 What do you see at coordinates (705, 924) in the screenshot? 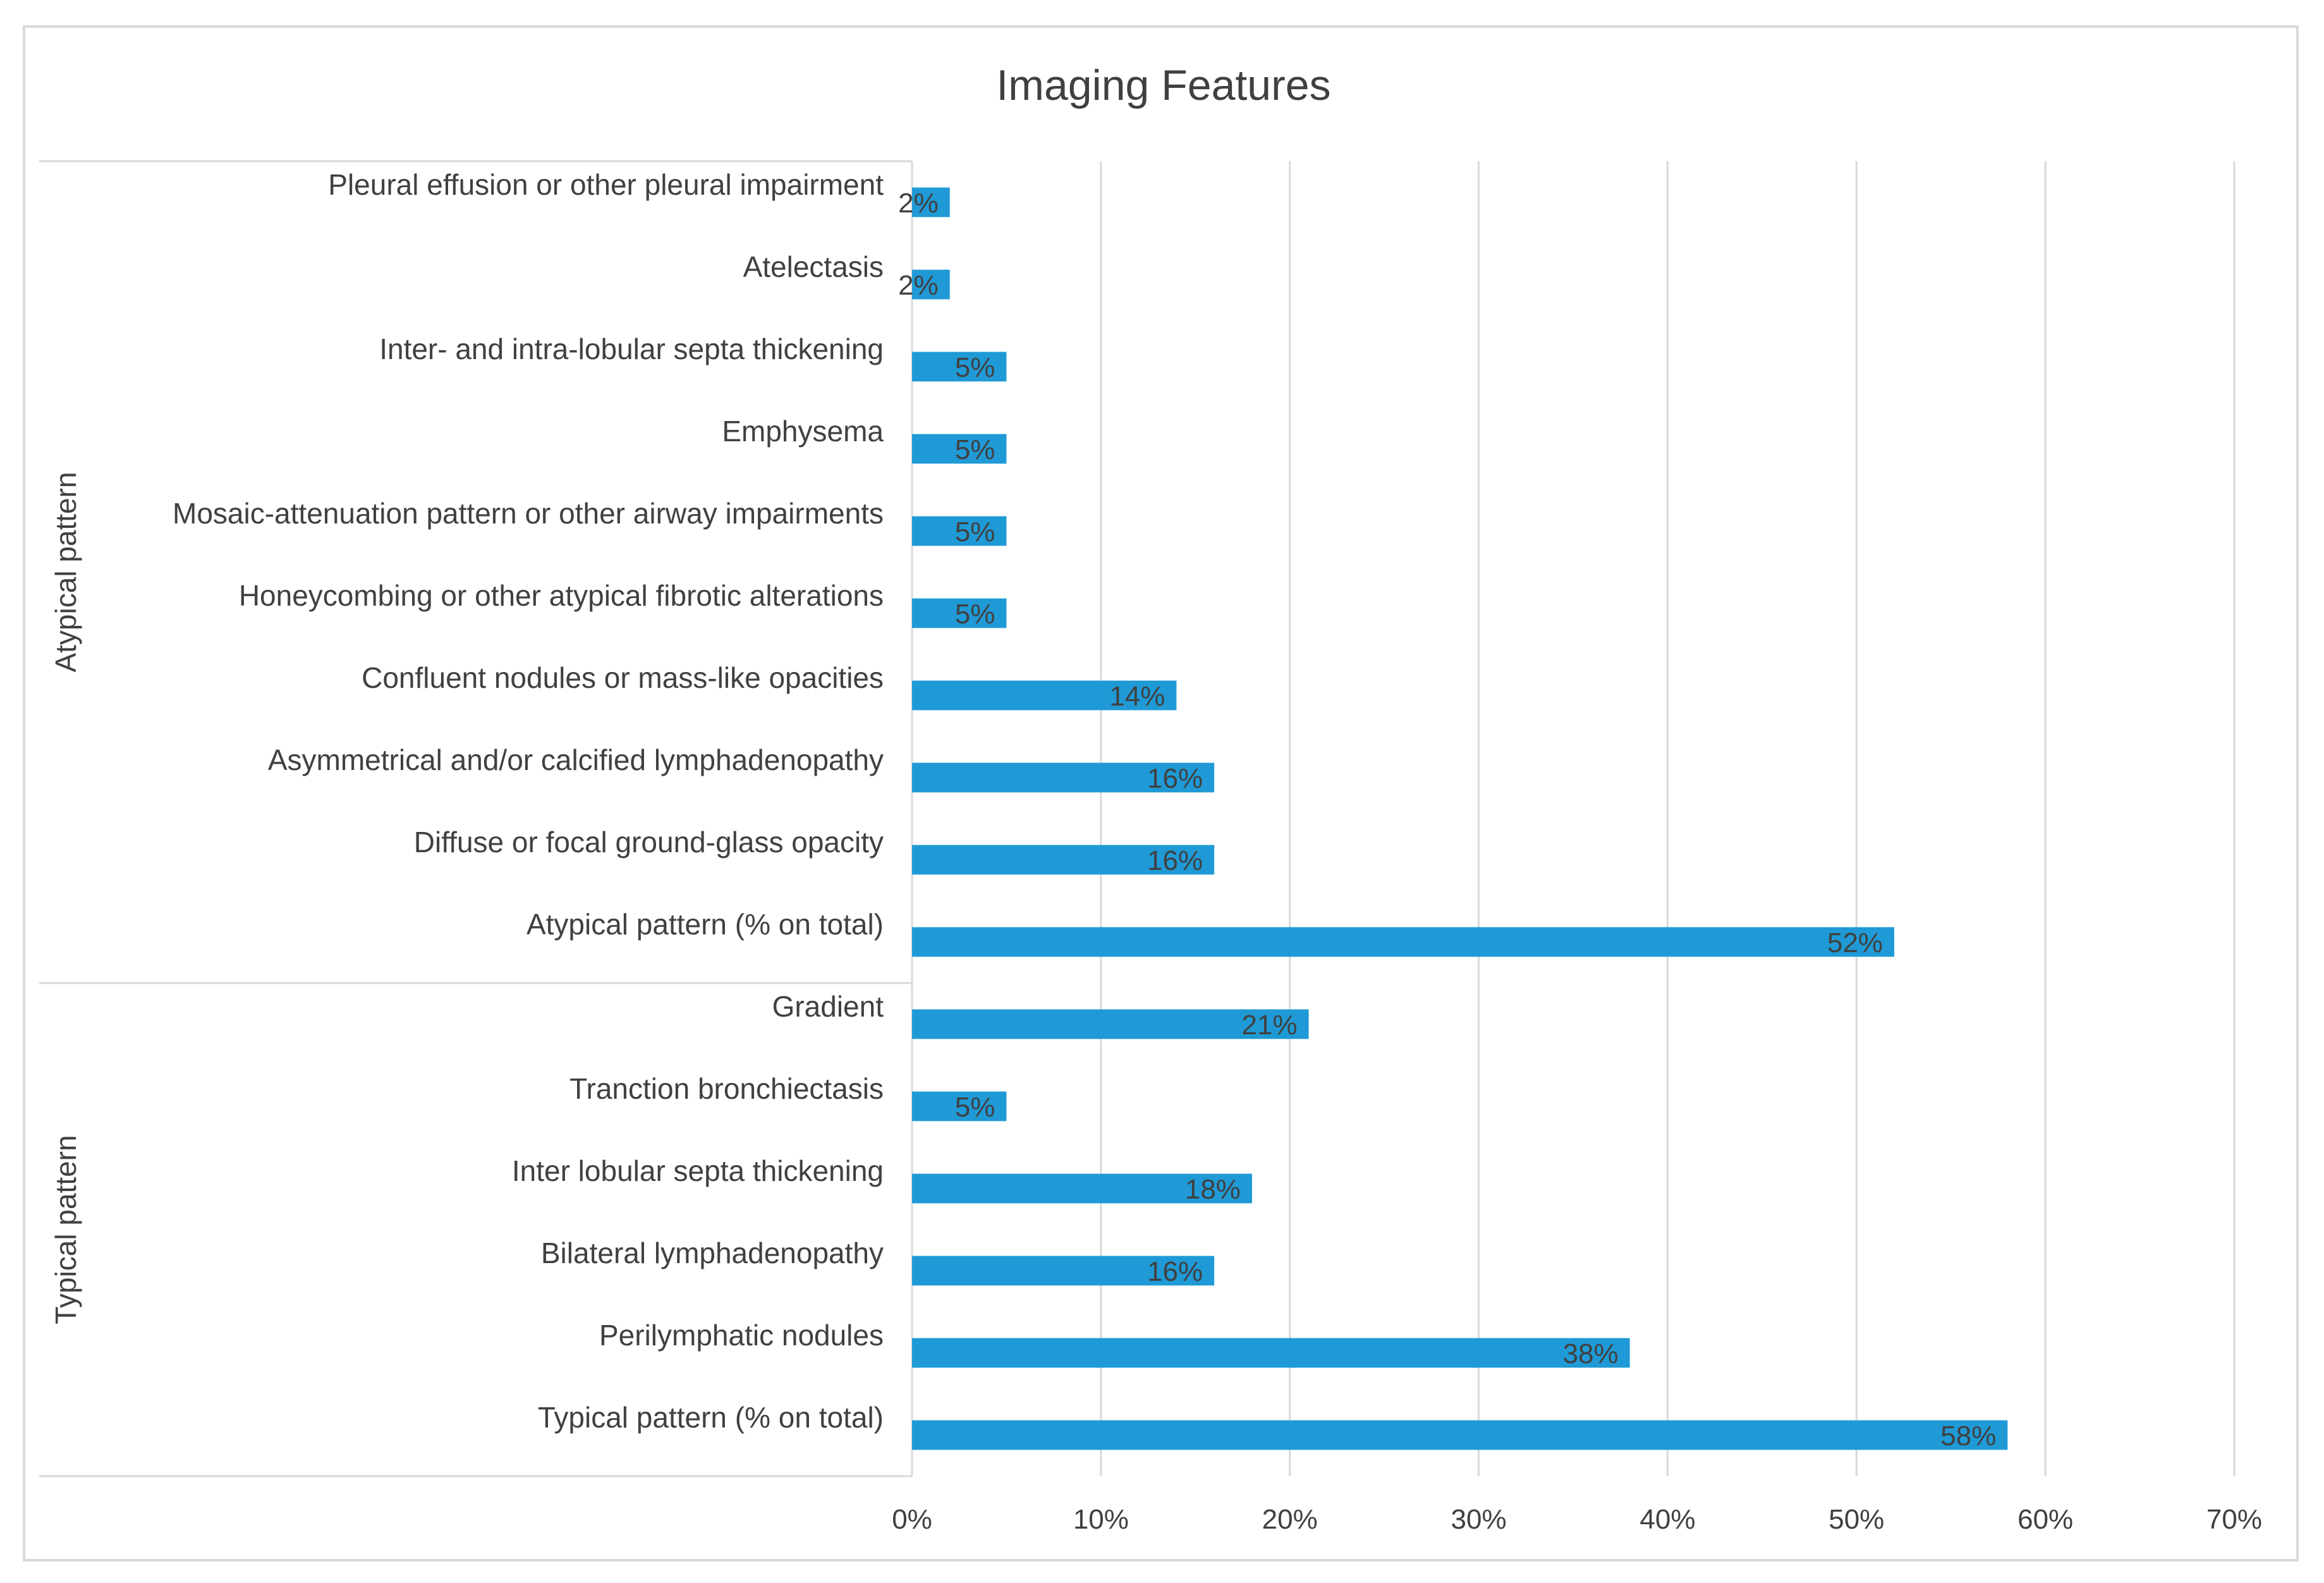
I see `category-label: Atypical pattern (% on total)` at bounding box center [705, 924].